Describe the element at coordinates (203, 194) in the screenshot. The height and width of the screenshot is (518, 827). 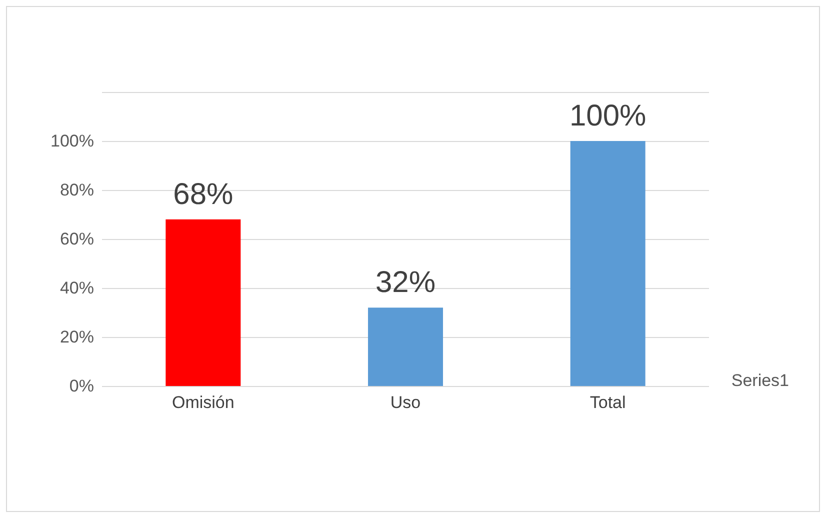
I see `data-label: 68%` at that location.